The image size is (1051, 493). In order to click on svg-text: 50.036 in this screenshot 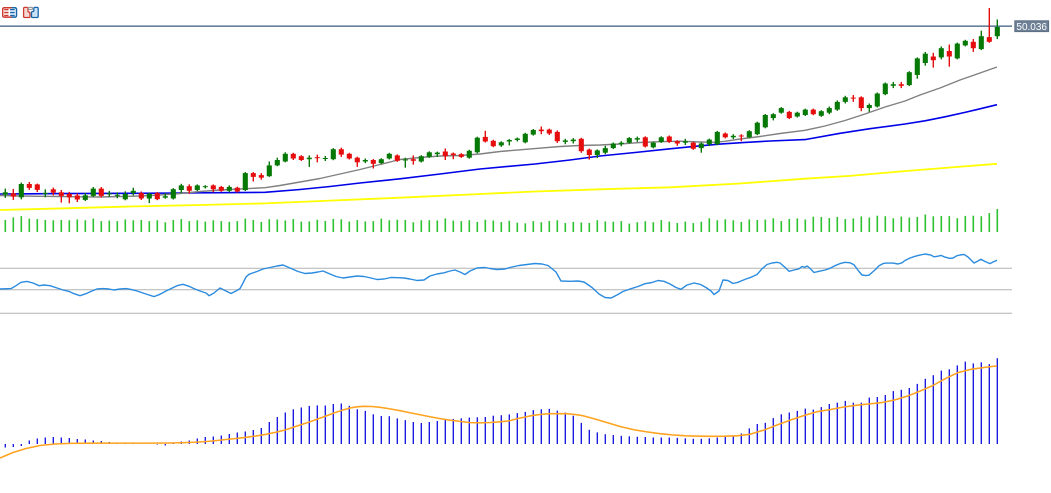, I will do `click(1031, 27)`.